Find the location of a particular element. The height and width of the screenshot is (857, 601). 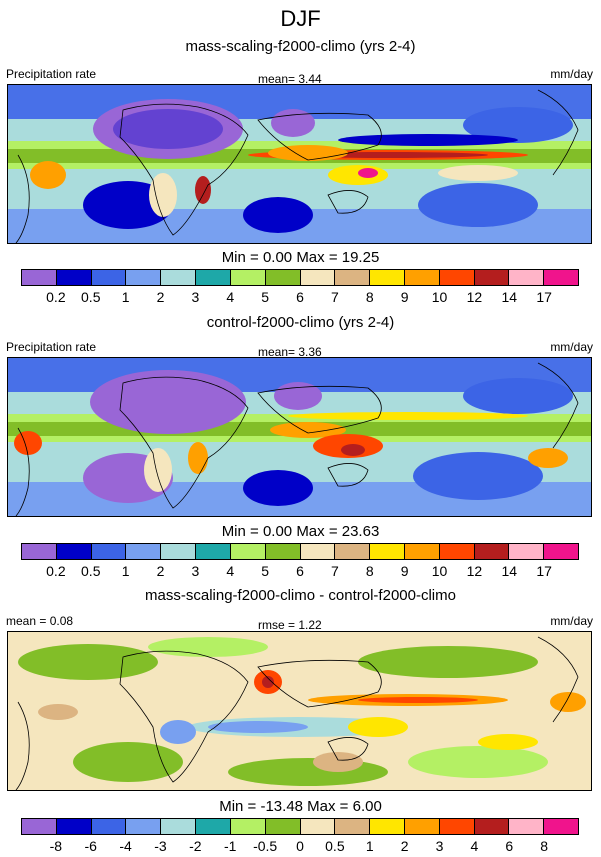

colorbar-tick-label: -6 is located at coordinates (90, 846).